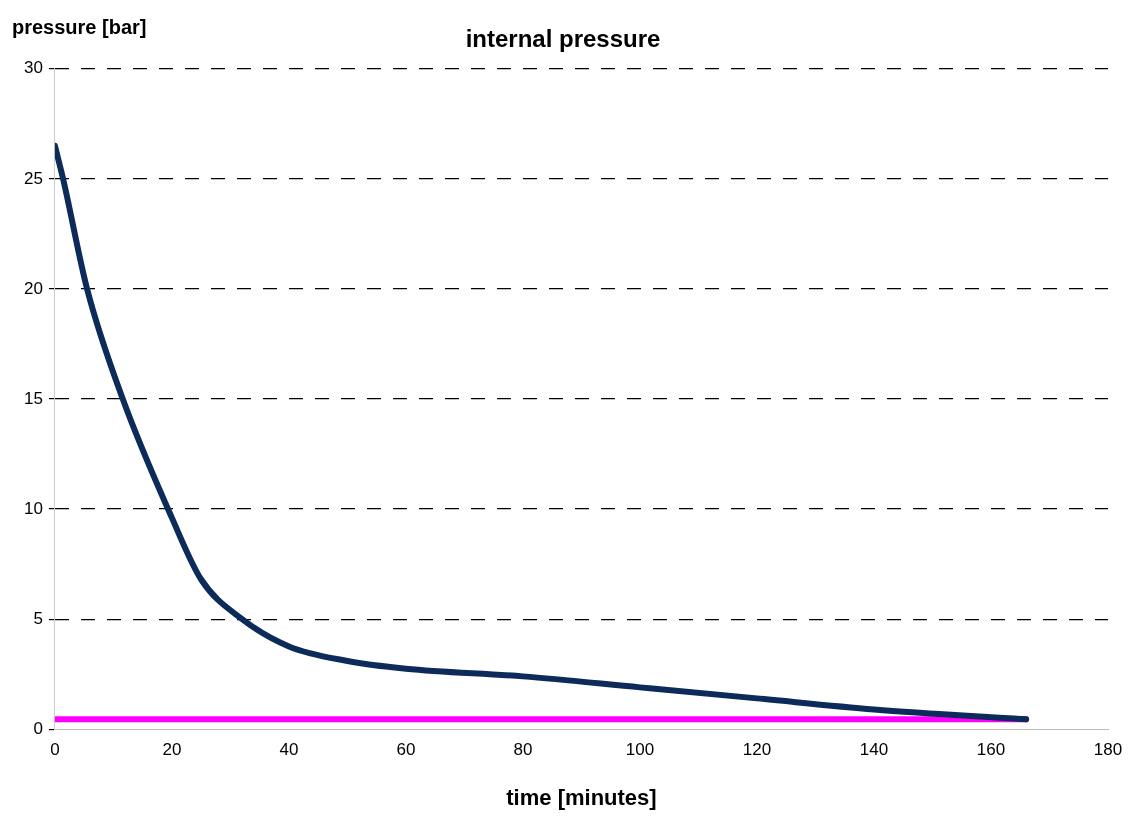 The width and height of the screenshot is (1139, 828). What do you see at coordinates (38, 728) in the screenshot?
I see `y-tick-label: 0` at bounding box center [38, 728].